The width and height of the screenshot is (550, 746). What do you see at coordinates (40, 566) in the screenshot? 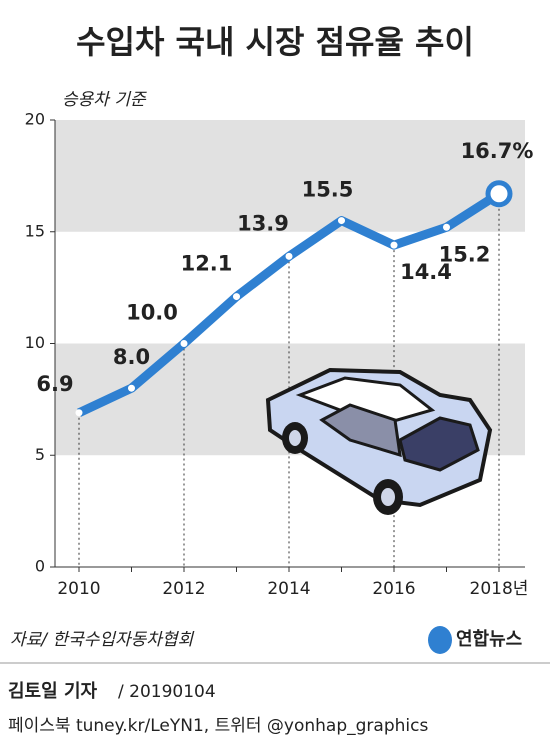
I see `y-tick-label: 0` at bounding box center [40, 566].